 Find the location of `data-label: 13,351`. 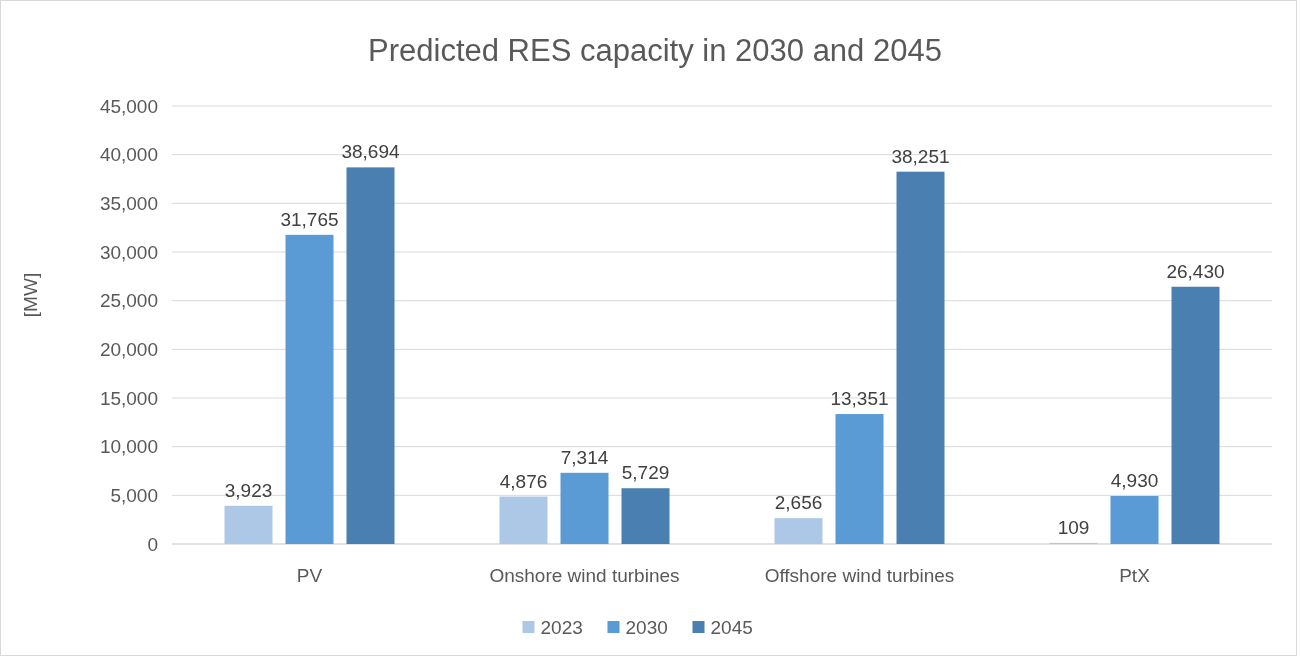

data-label: 13,351 is located at coordinates (859, 399).